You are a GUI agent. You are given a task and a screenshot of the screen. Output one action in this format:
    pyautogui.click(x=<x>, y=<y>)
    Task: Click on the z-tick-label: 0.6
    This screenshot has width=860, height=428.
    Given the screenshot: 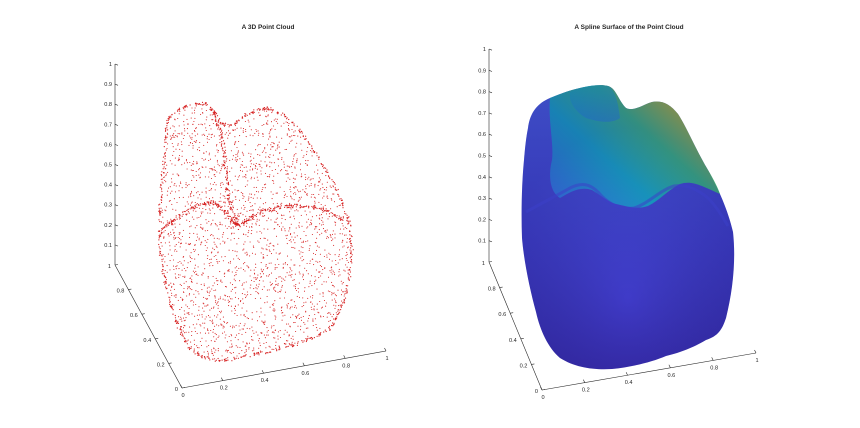 What is the action you would take?
    pyautogui.click(x=108, y=145)
    